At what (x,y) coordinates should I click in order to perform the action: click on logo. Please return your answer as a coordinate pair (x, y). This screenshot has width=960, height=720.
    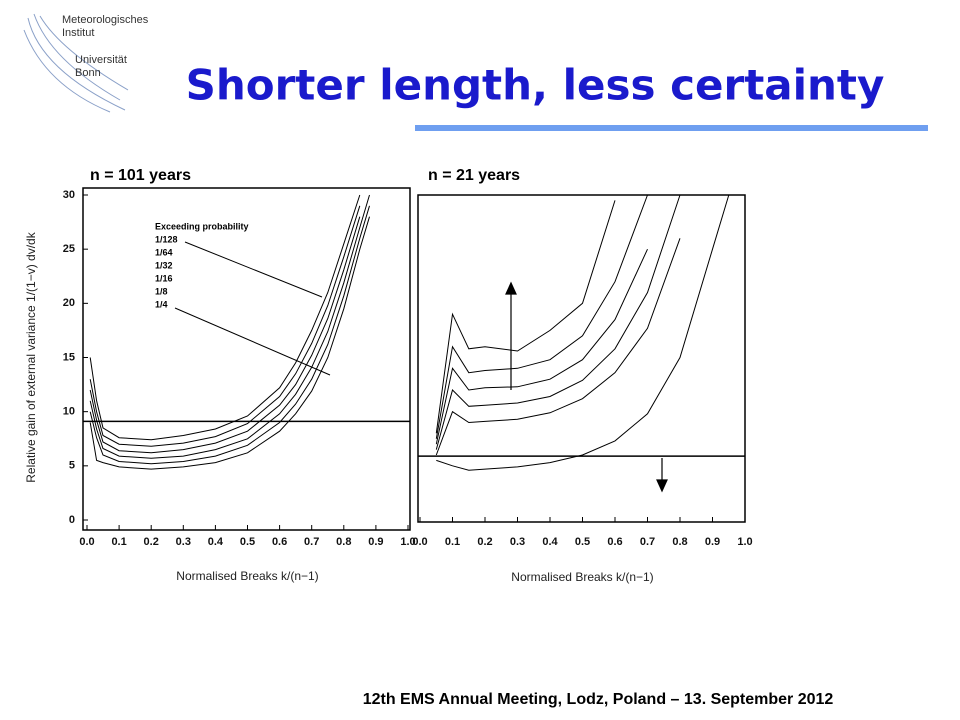
    Looking at the image, I should click on (76, 63).